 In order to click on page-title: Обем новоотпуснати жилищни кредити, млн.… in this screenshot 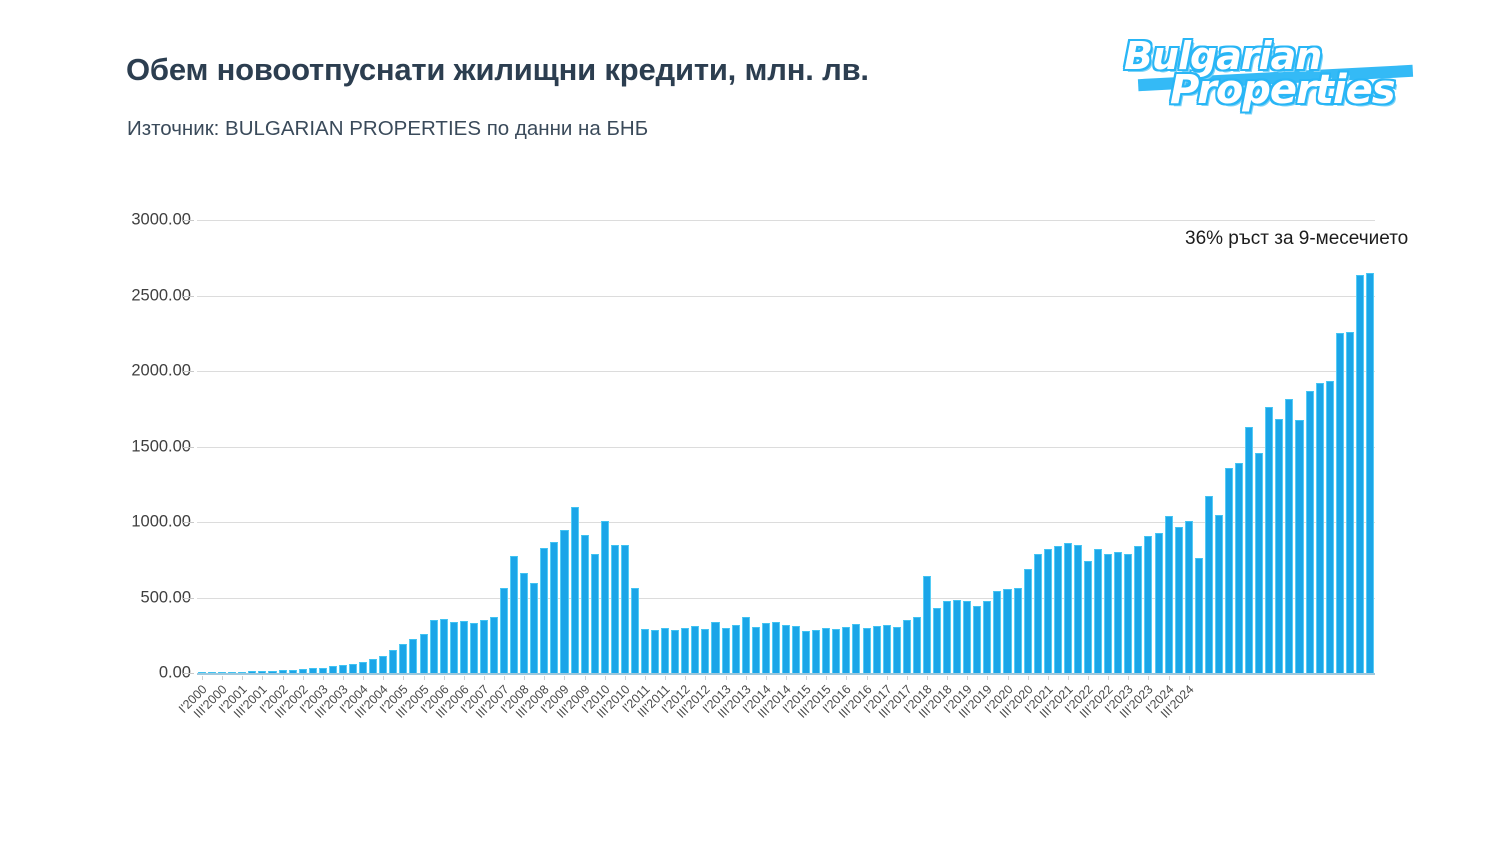, I will do `click(497, 69)`.